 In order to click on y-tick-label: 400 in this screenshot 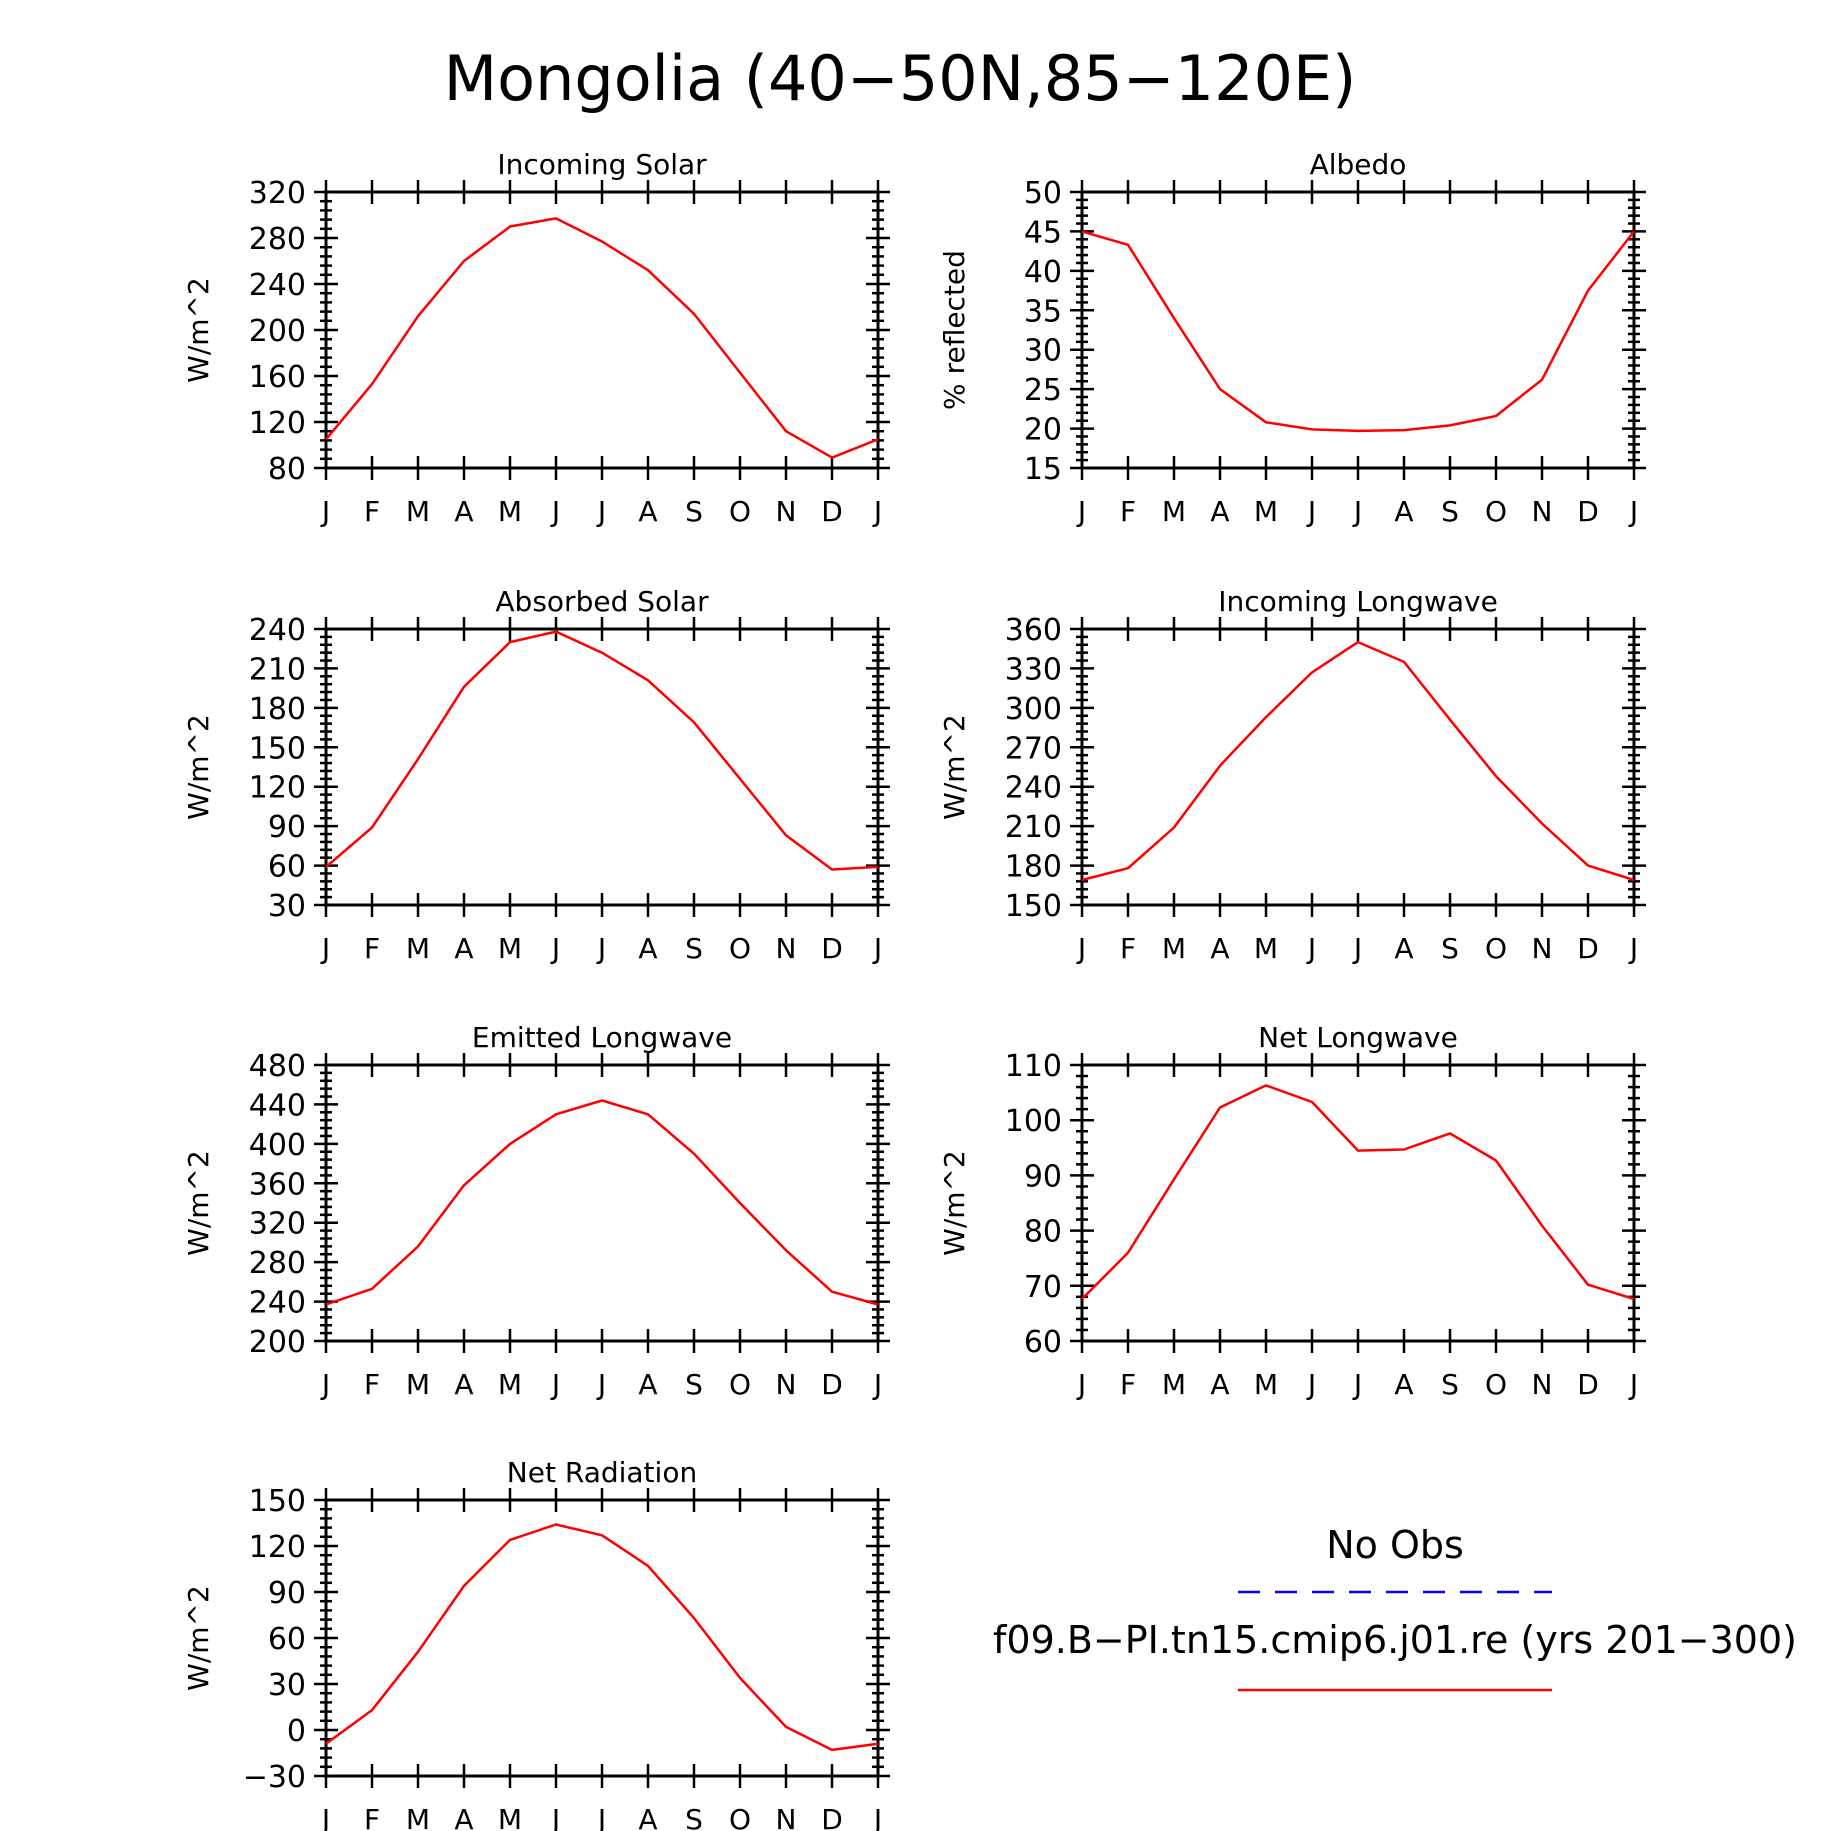, I will do `click(277, 1145)`.